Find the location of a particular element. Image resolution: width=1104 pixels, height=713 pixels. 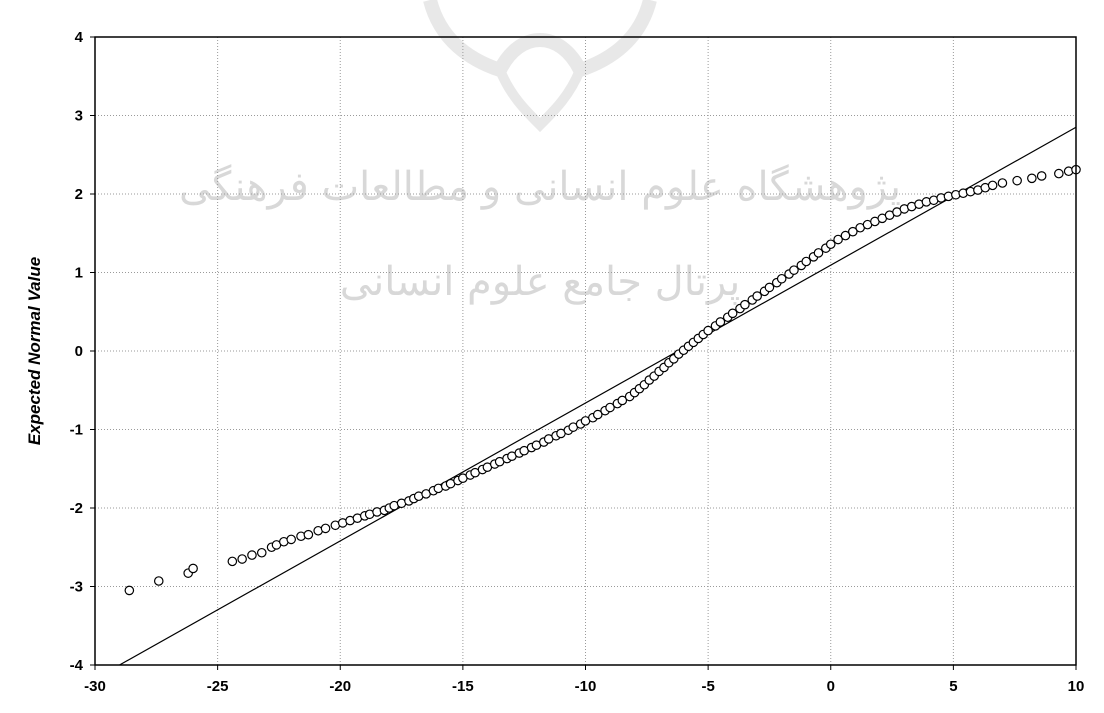

watermark-logo is located at coordinates (540, 66).